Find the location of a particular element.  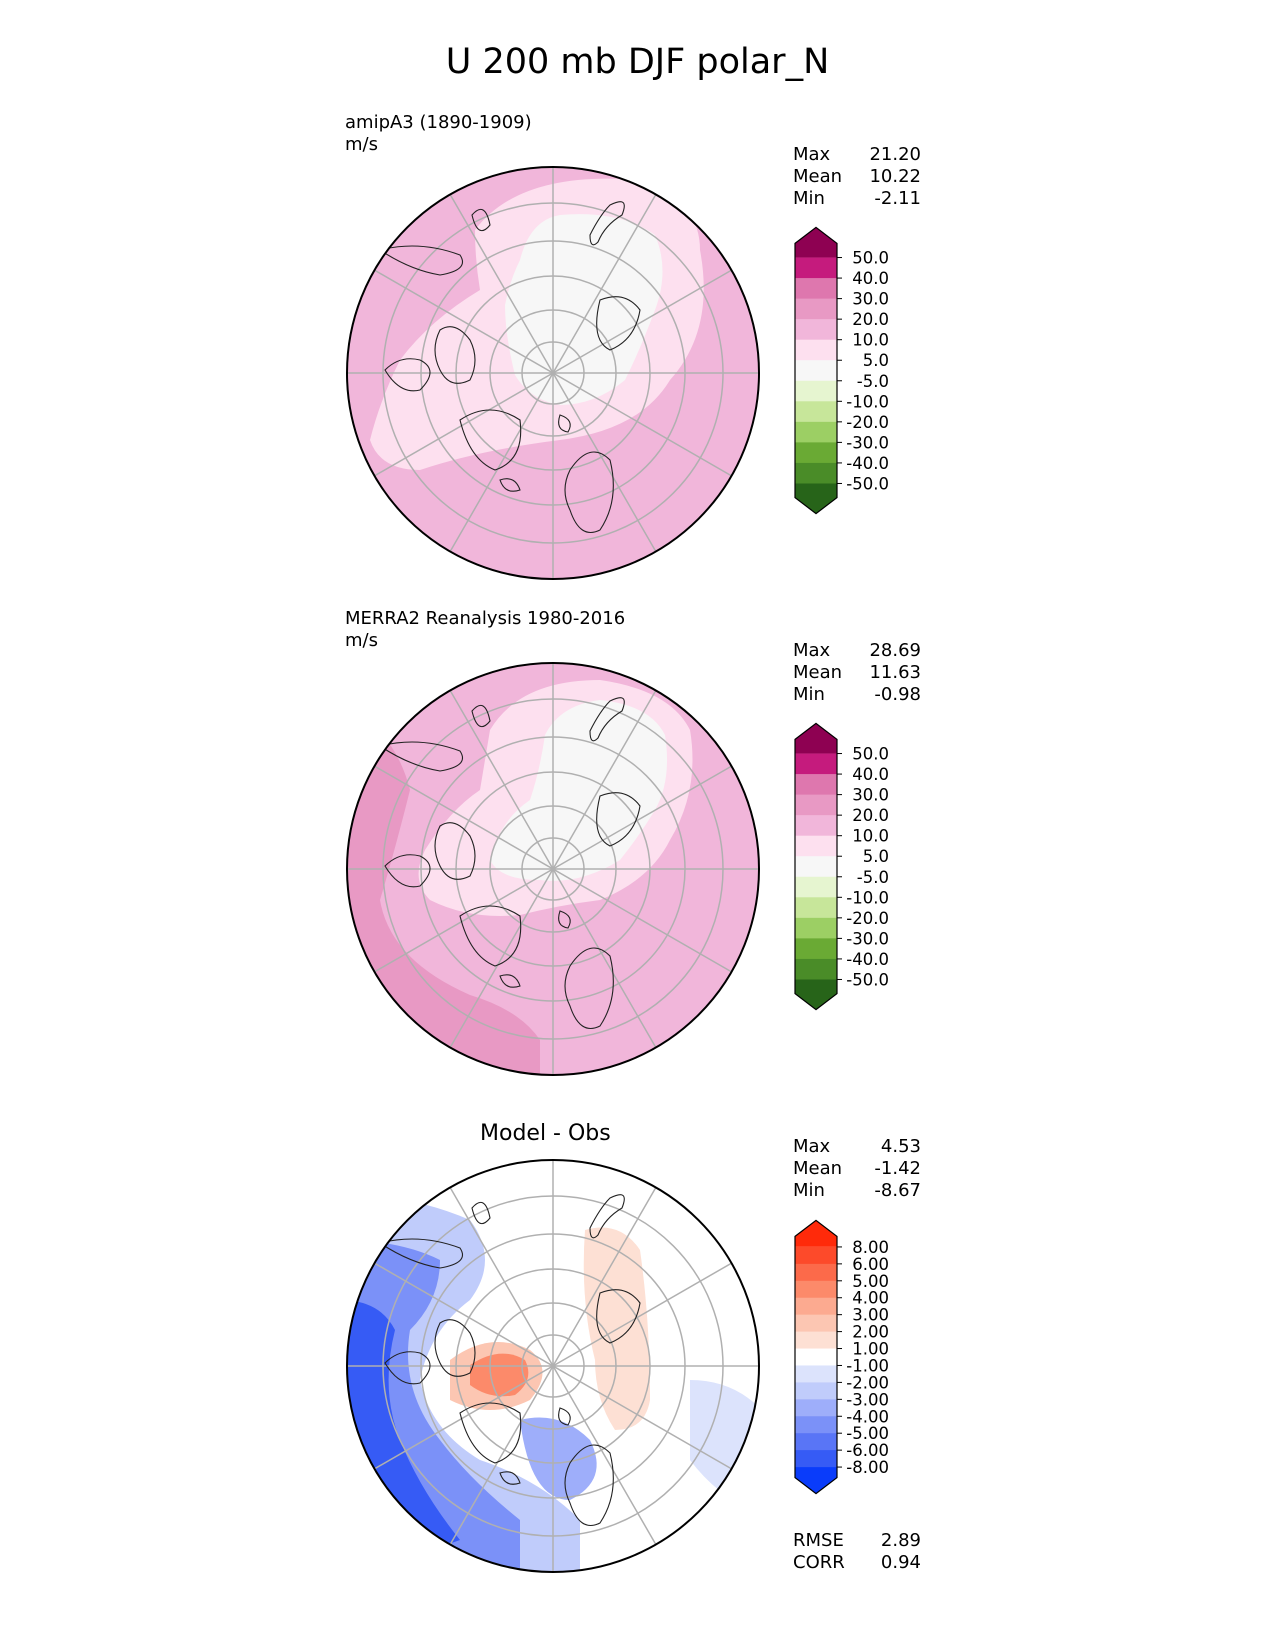

colorbar-tick-label: -5.0 is located at coordinates (873, 381).